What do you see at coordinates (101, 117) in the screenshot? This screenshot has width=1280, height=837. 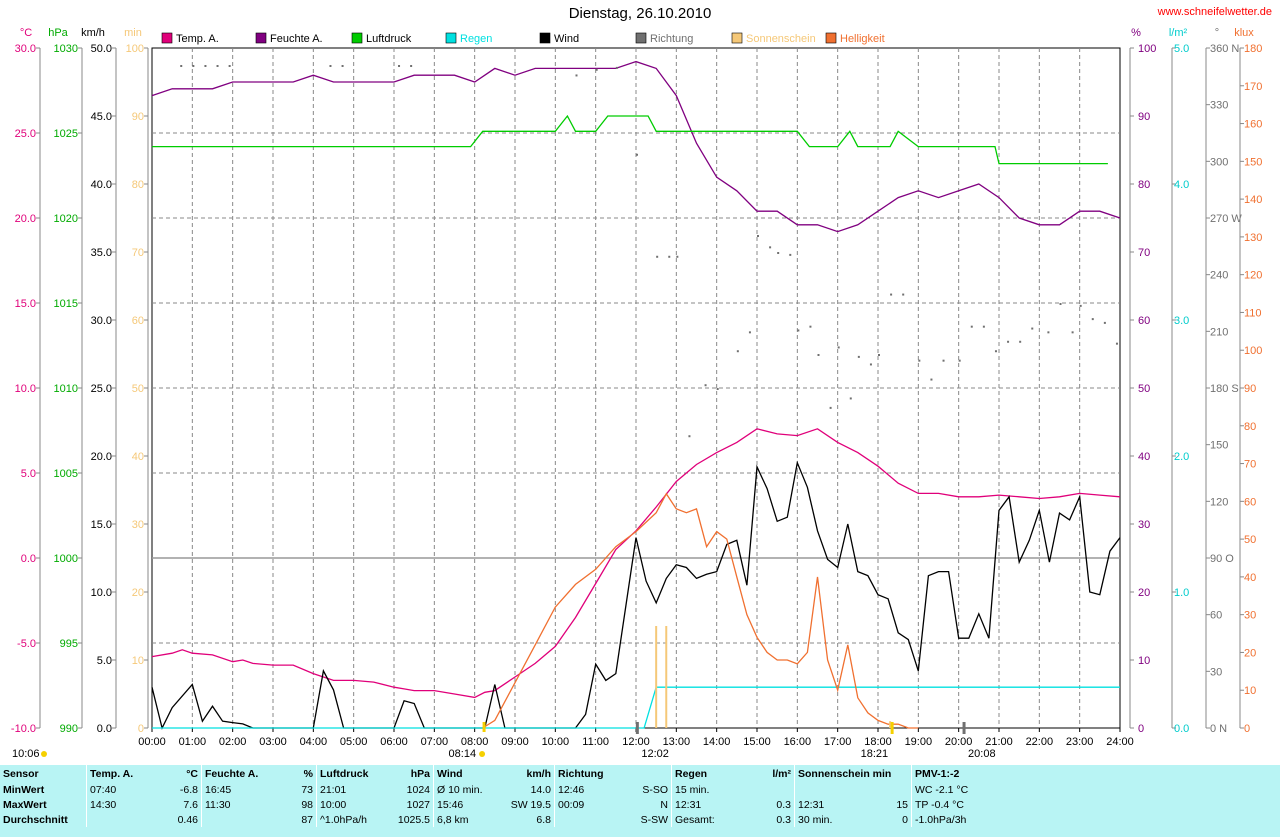 I see `wind-axis-label: 45.0` at bounding box center [101, 117].